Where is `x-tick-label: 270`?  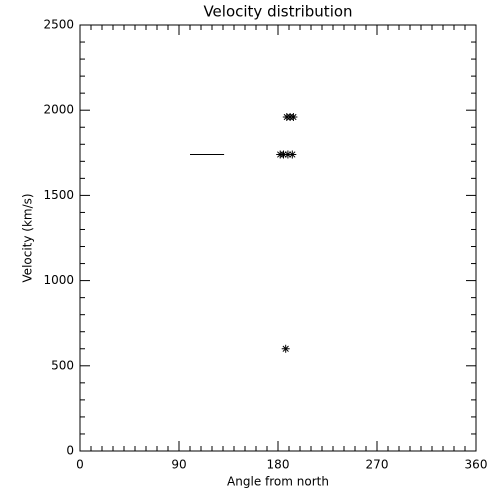
x-tick-label: 270 is located at coordinates (377, 465).